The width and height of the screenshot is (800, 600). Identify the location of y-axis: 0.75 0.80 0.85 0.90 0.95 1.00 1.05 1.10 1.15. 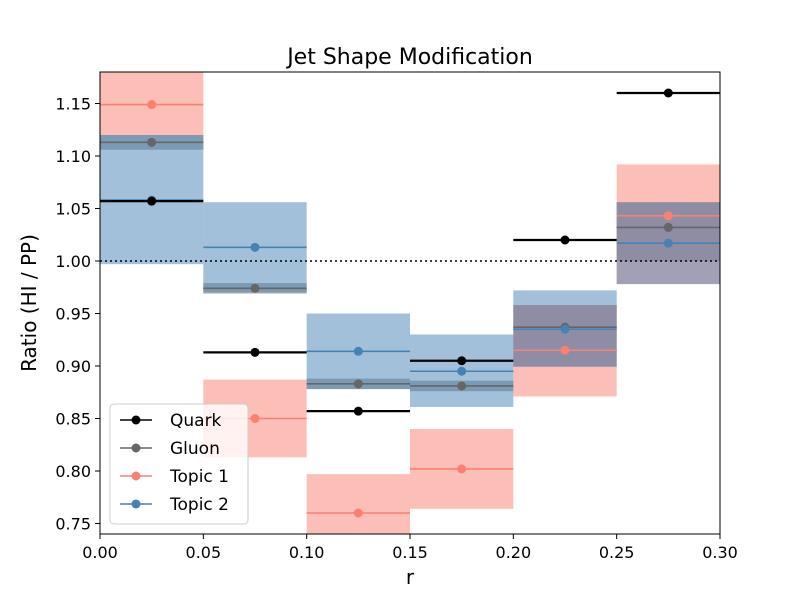
(77, 314).